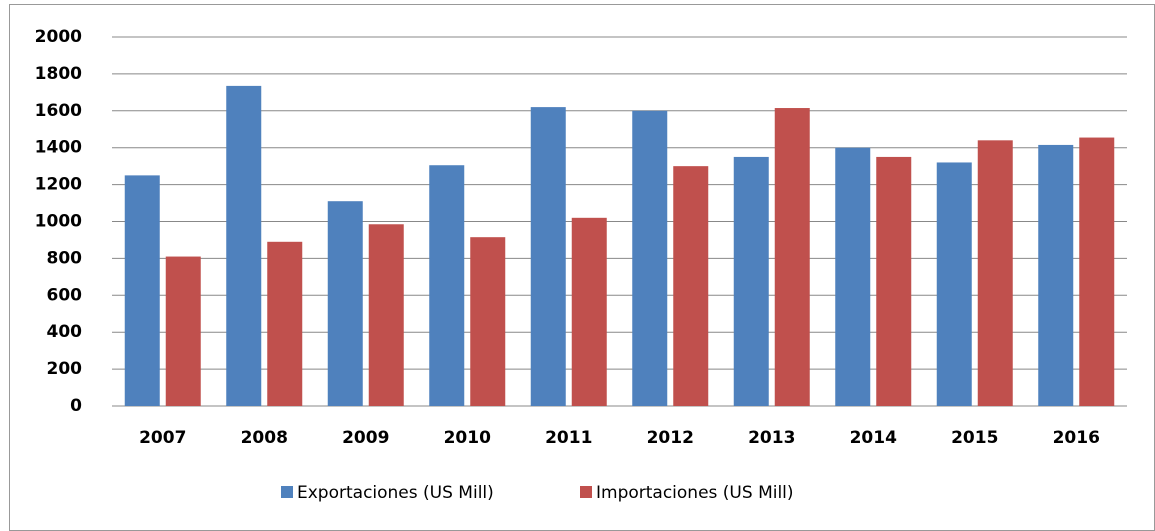 This screenshot has height=531, width=1155. Describe the element at coordinates (771, 438) in the screenshot. I see `x-tick-label: 2013` at that location.